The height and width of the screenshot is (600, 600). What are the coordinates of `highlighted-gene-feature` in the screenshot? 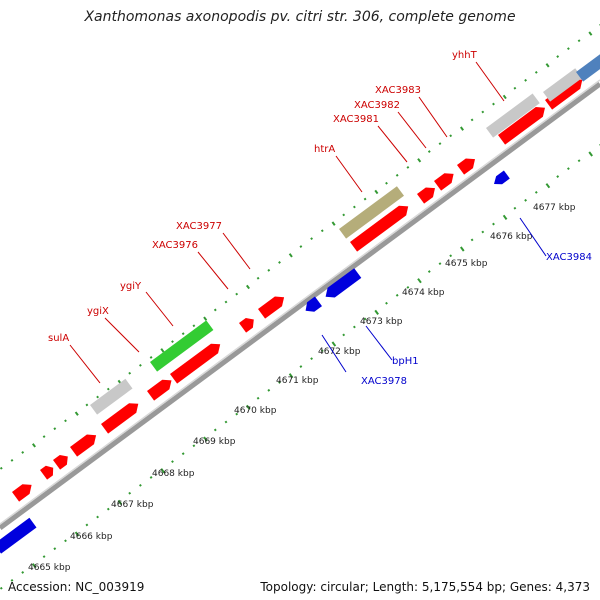 It's located at (182, 346).